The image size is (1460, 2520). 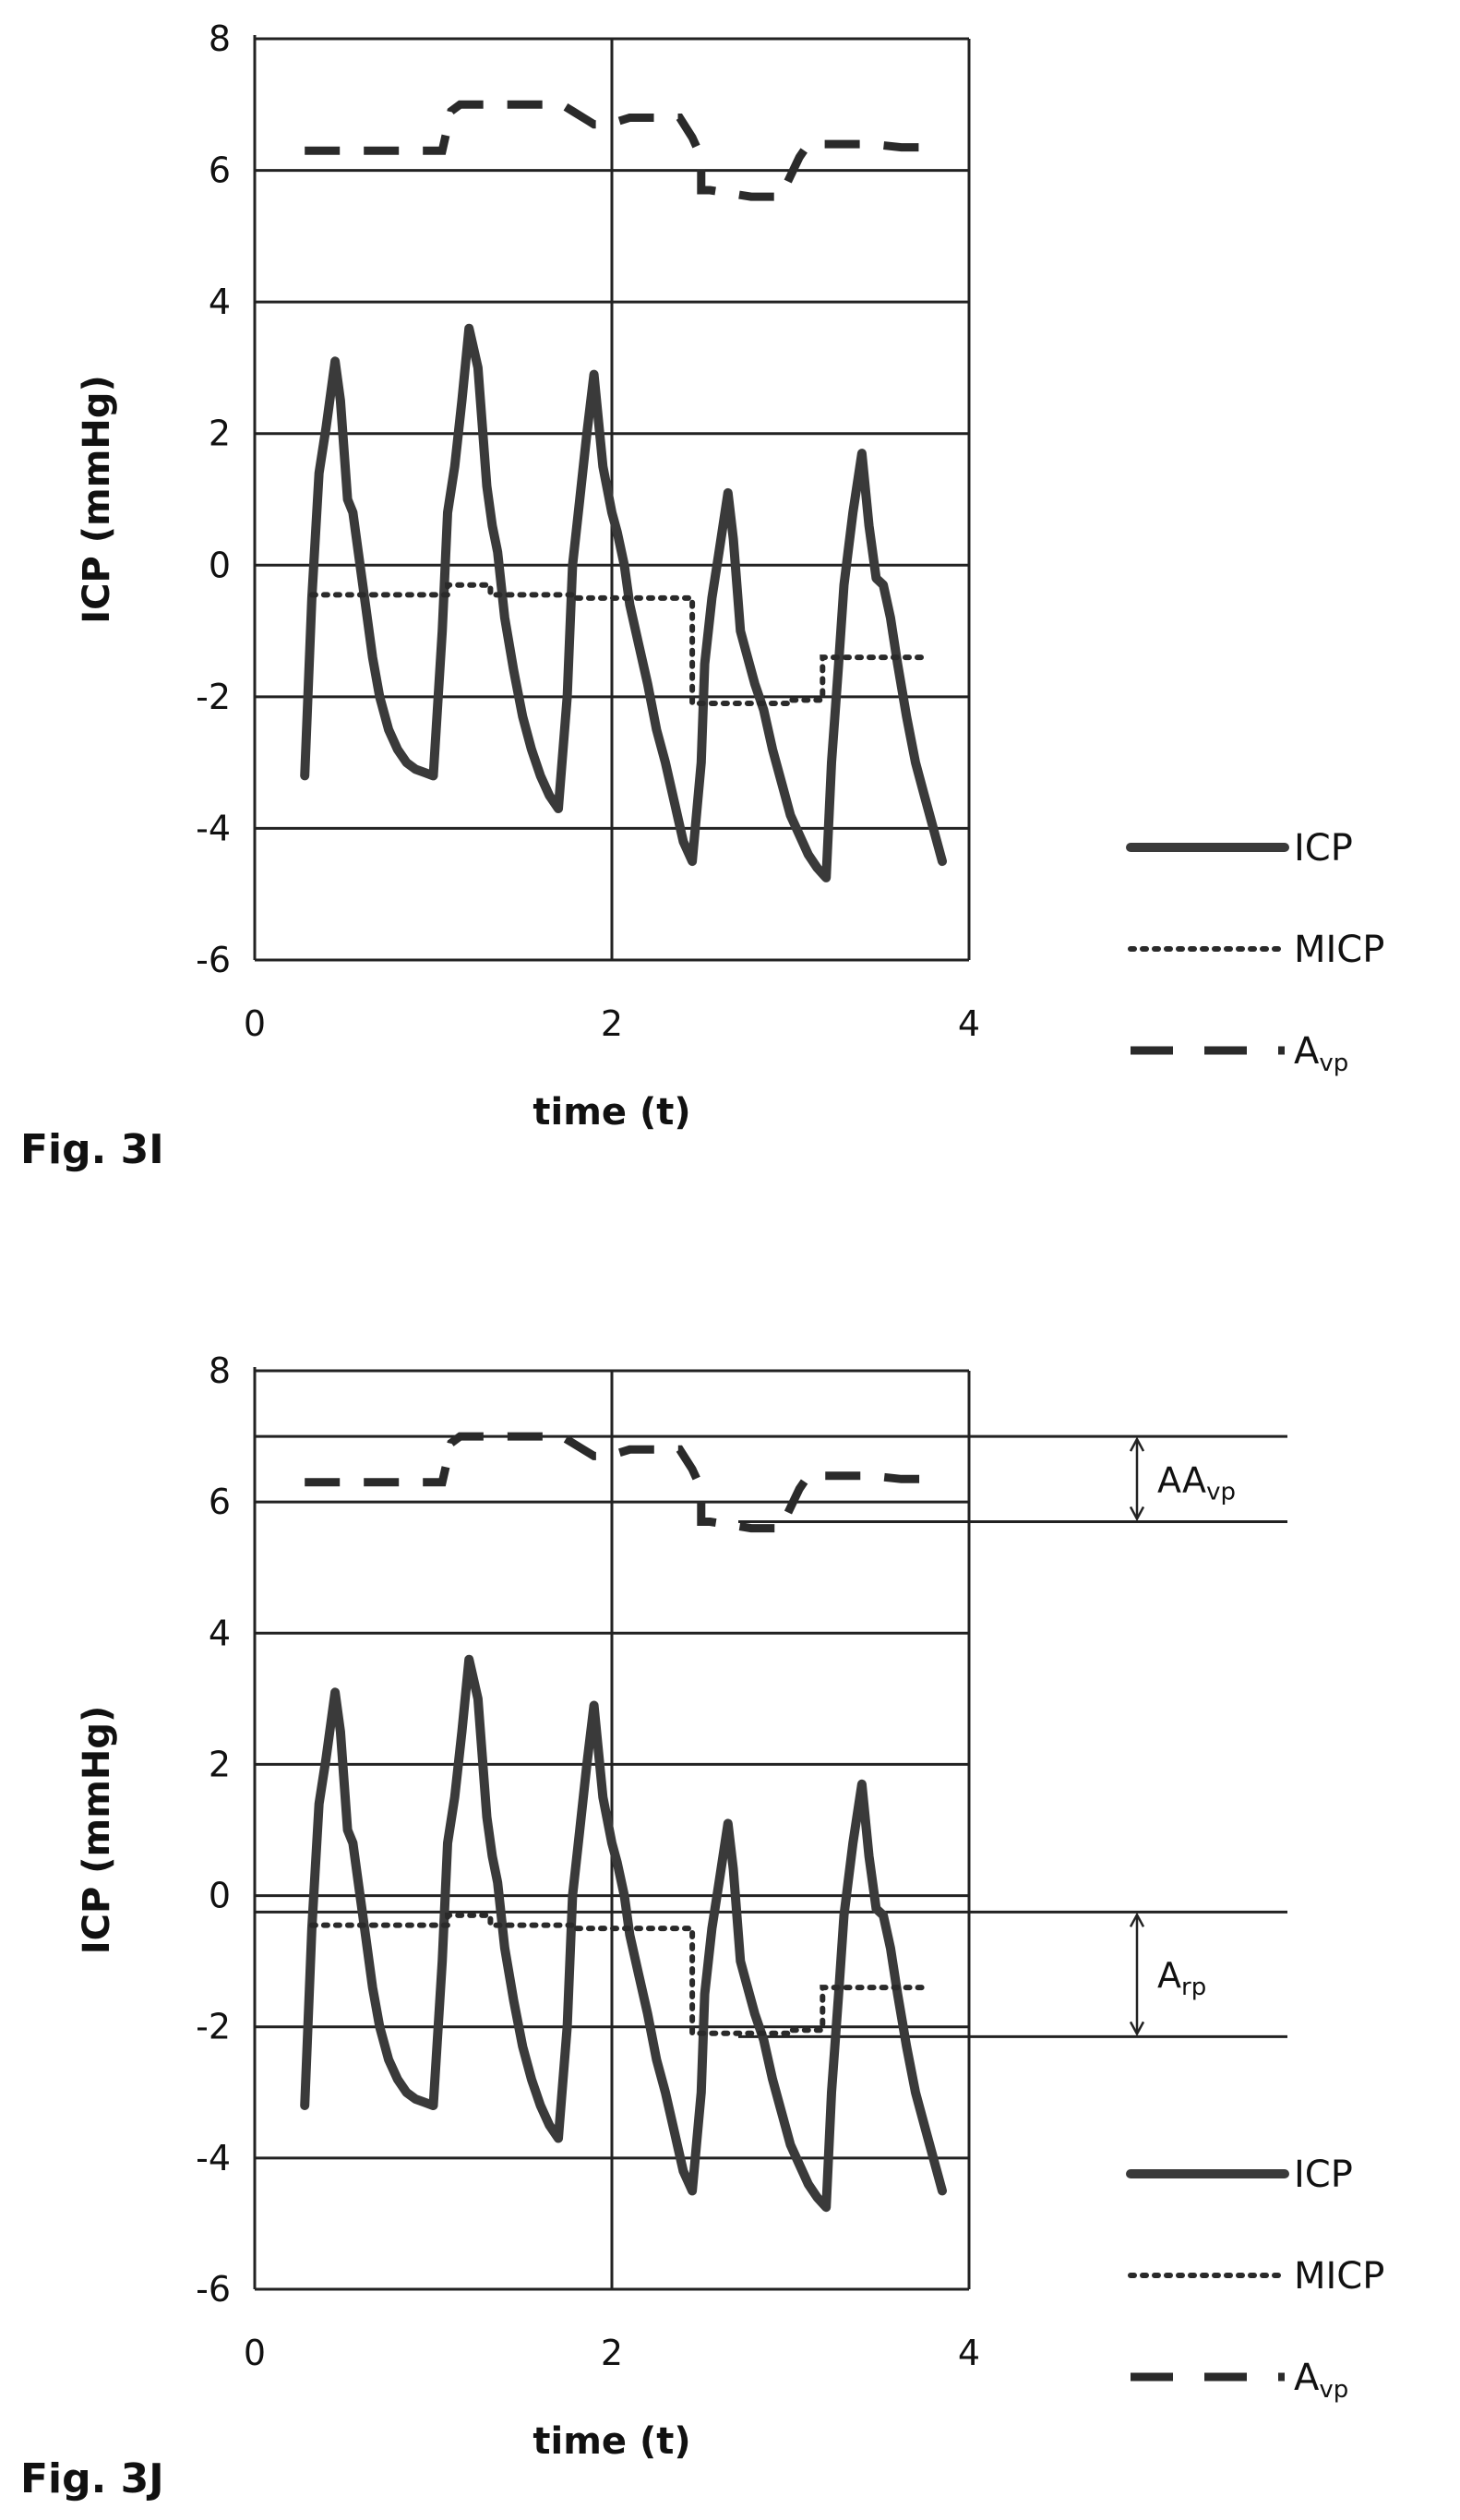 I want to click on annotation-label-sub: rp, so click(x=1193, y=1987).